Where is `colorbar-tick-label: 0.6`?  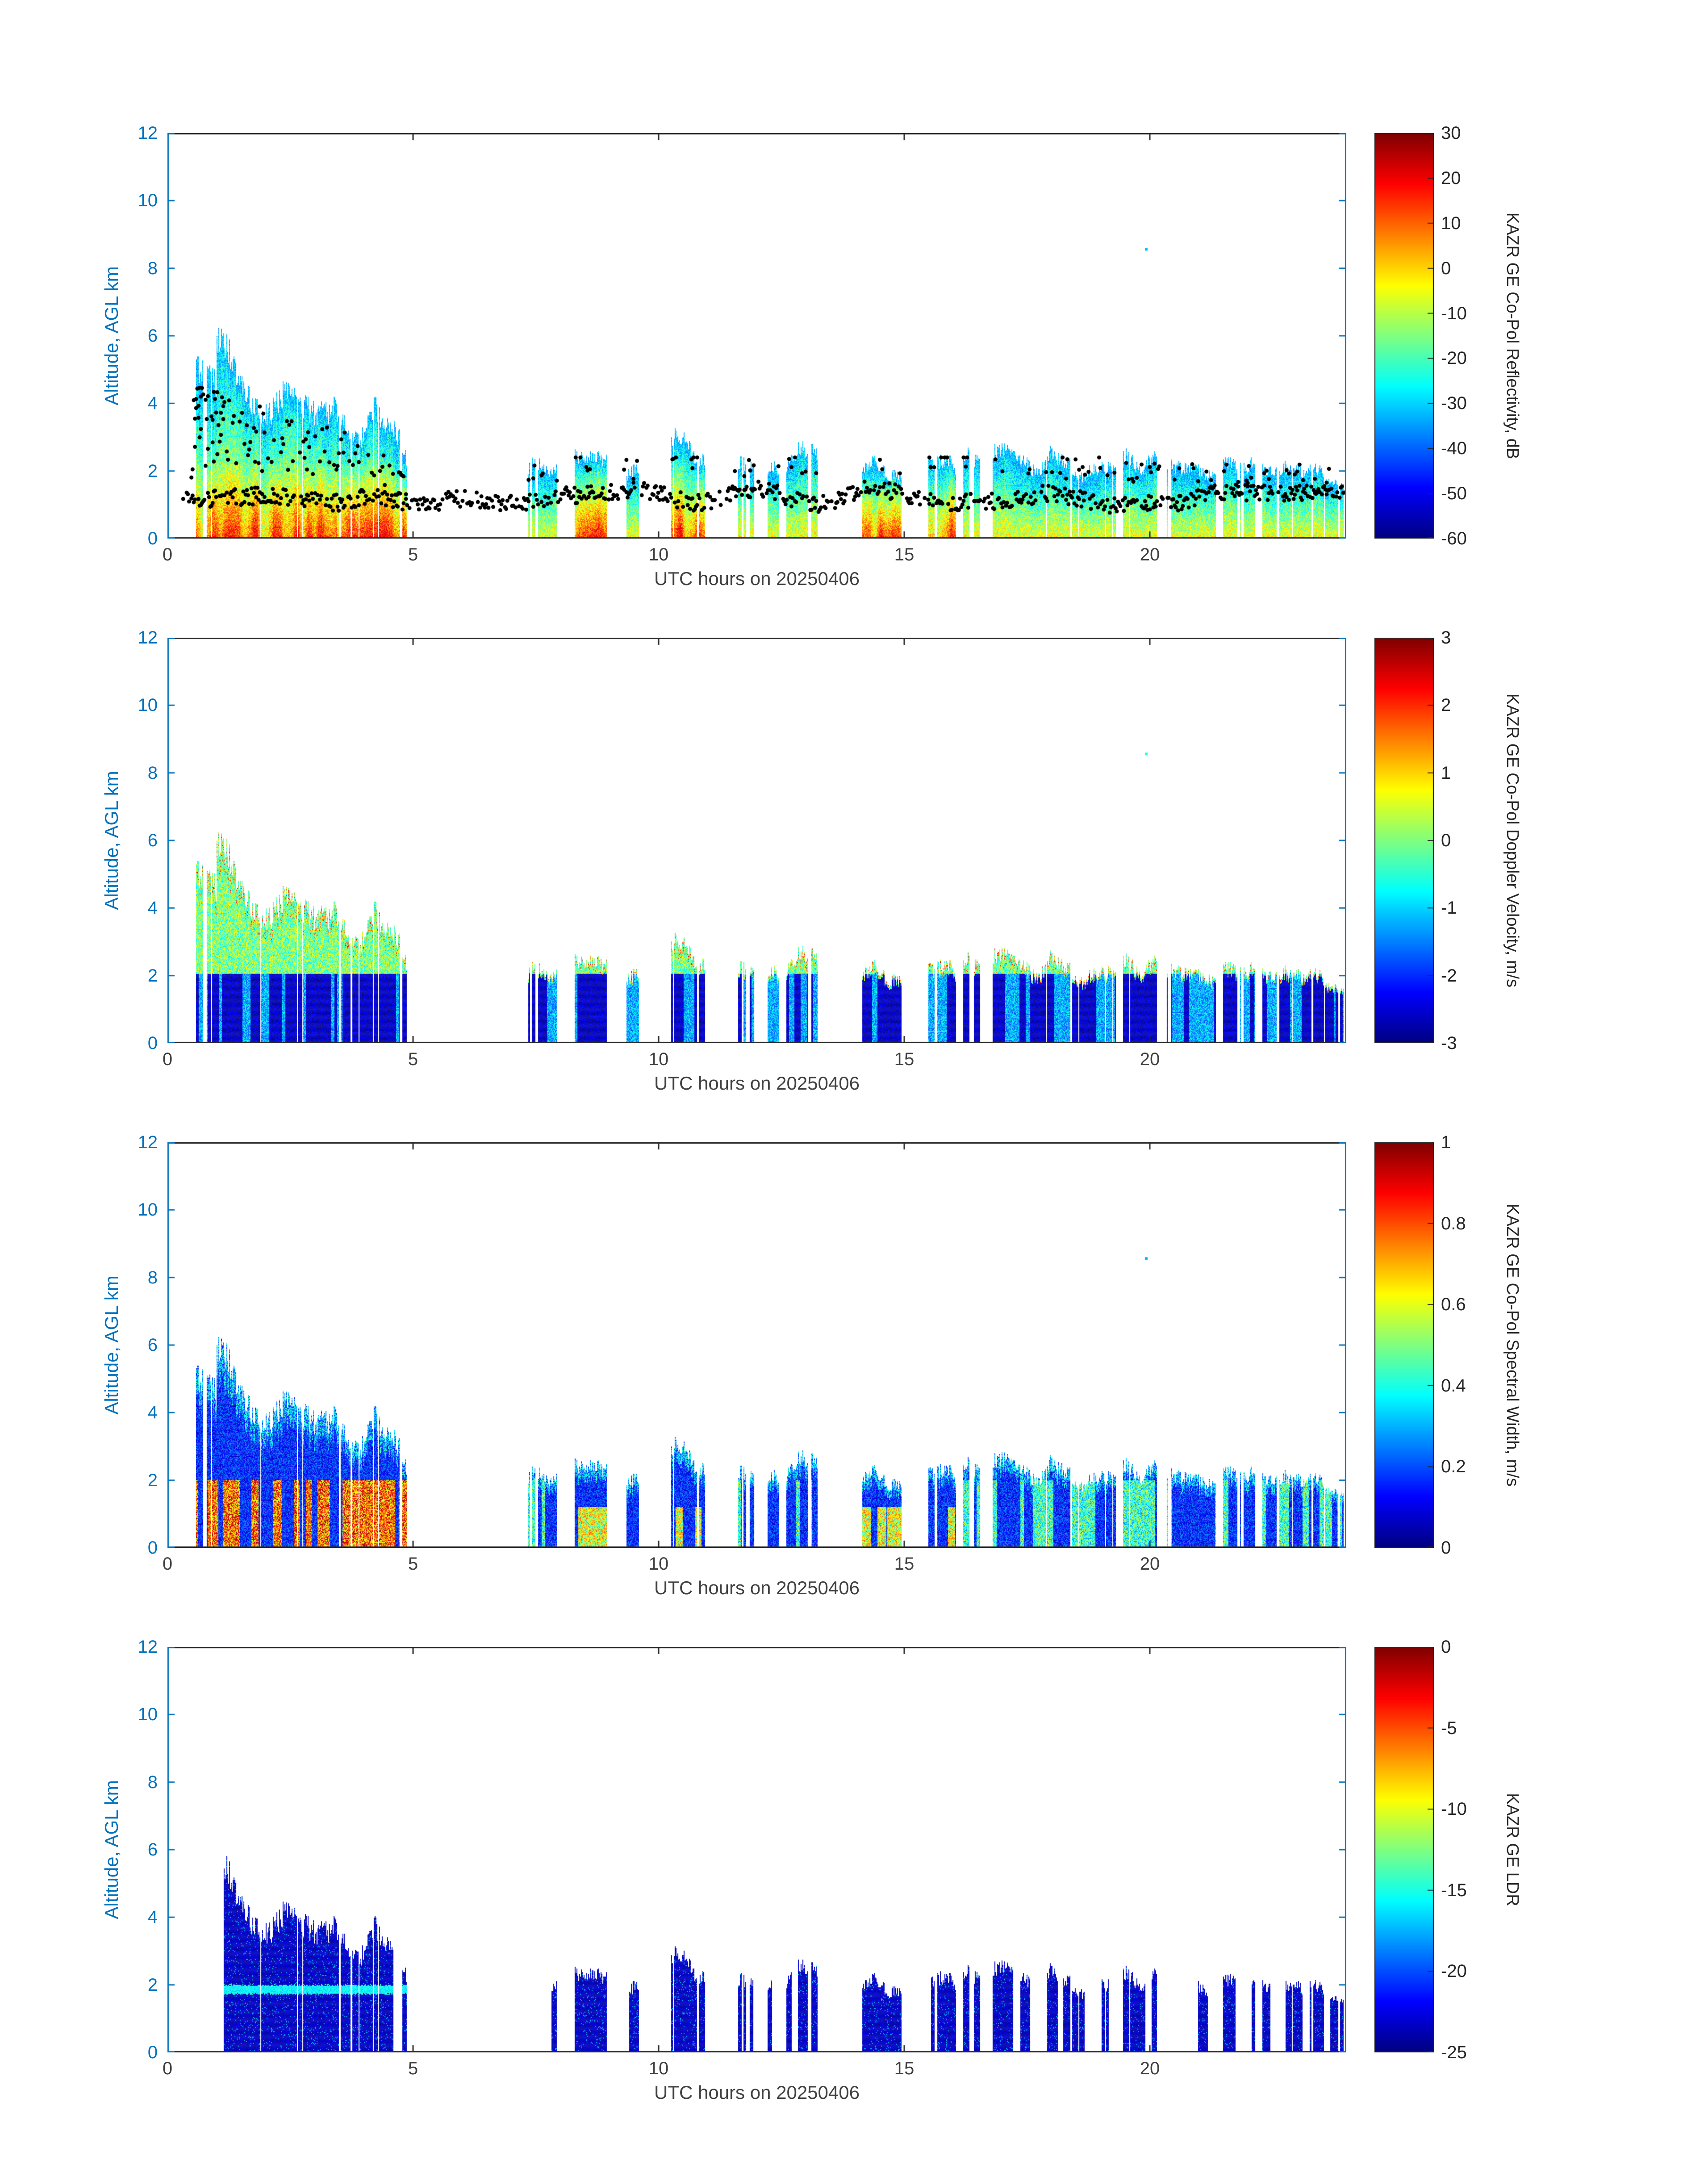 colorbar-tick-label: 0.6 is located at coordinates (1453, 1305).